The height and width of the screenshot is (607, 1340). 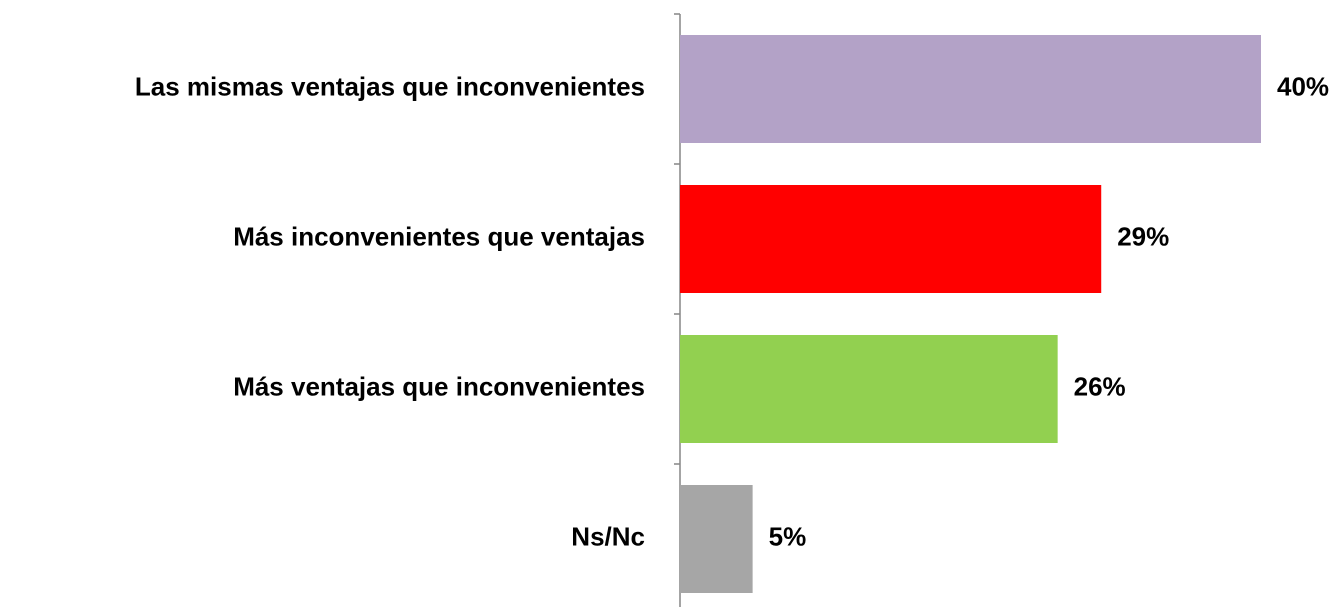 I want to click on category-label: Las mismas ventajas que inconvenientes, so click(x=390, y=86).